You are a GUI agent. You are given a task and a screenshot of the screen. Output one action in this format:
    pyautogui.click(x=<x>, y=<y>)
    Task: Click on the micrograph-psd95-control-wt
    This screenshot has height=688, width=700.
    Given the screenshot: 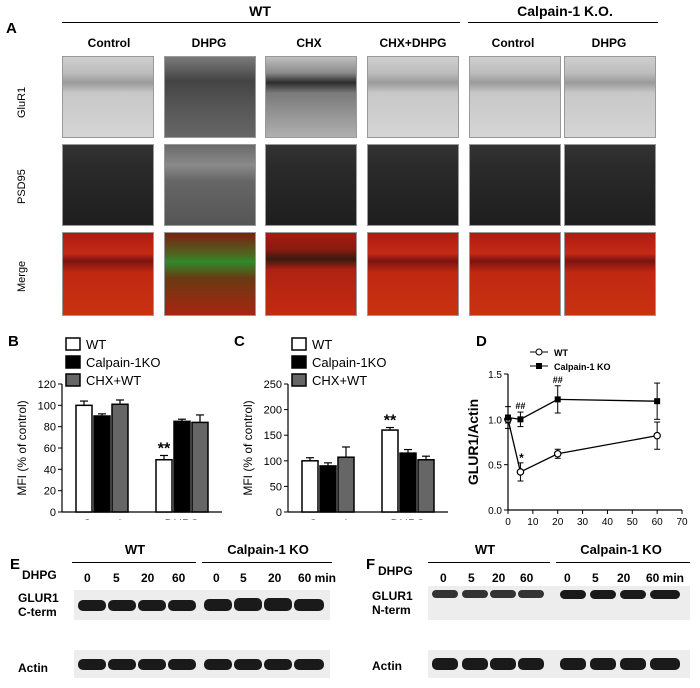 What is the action you would take?
    pyautogui.click(x=108, y=185)
    